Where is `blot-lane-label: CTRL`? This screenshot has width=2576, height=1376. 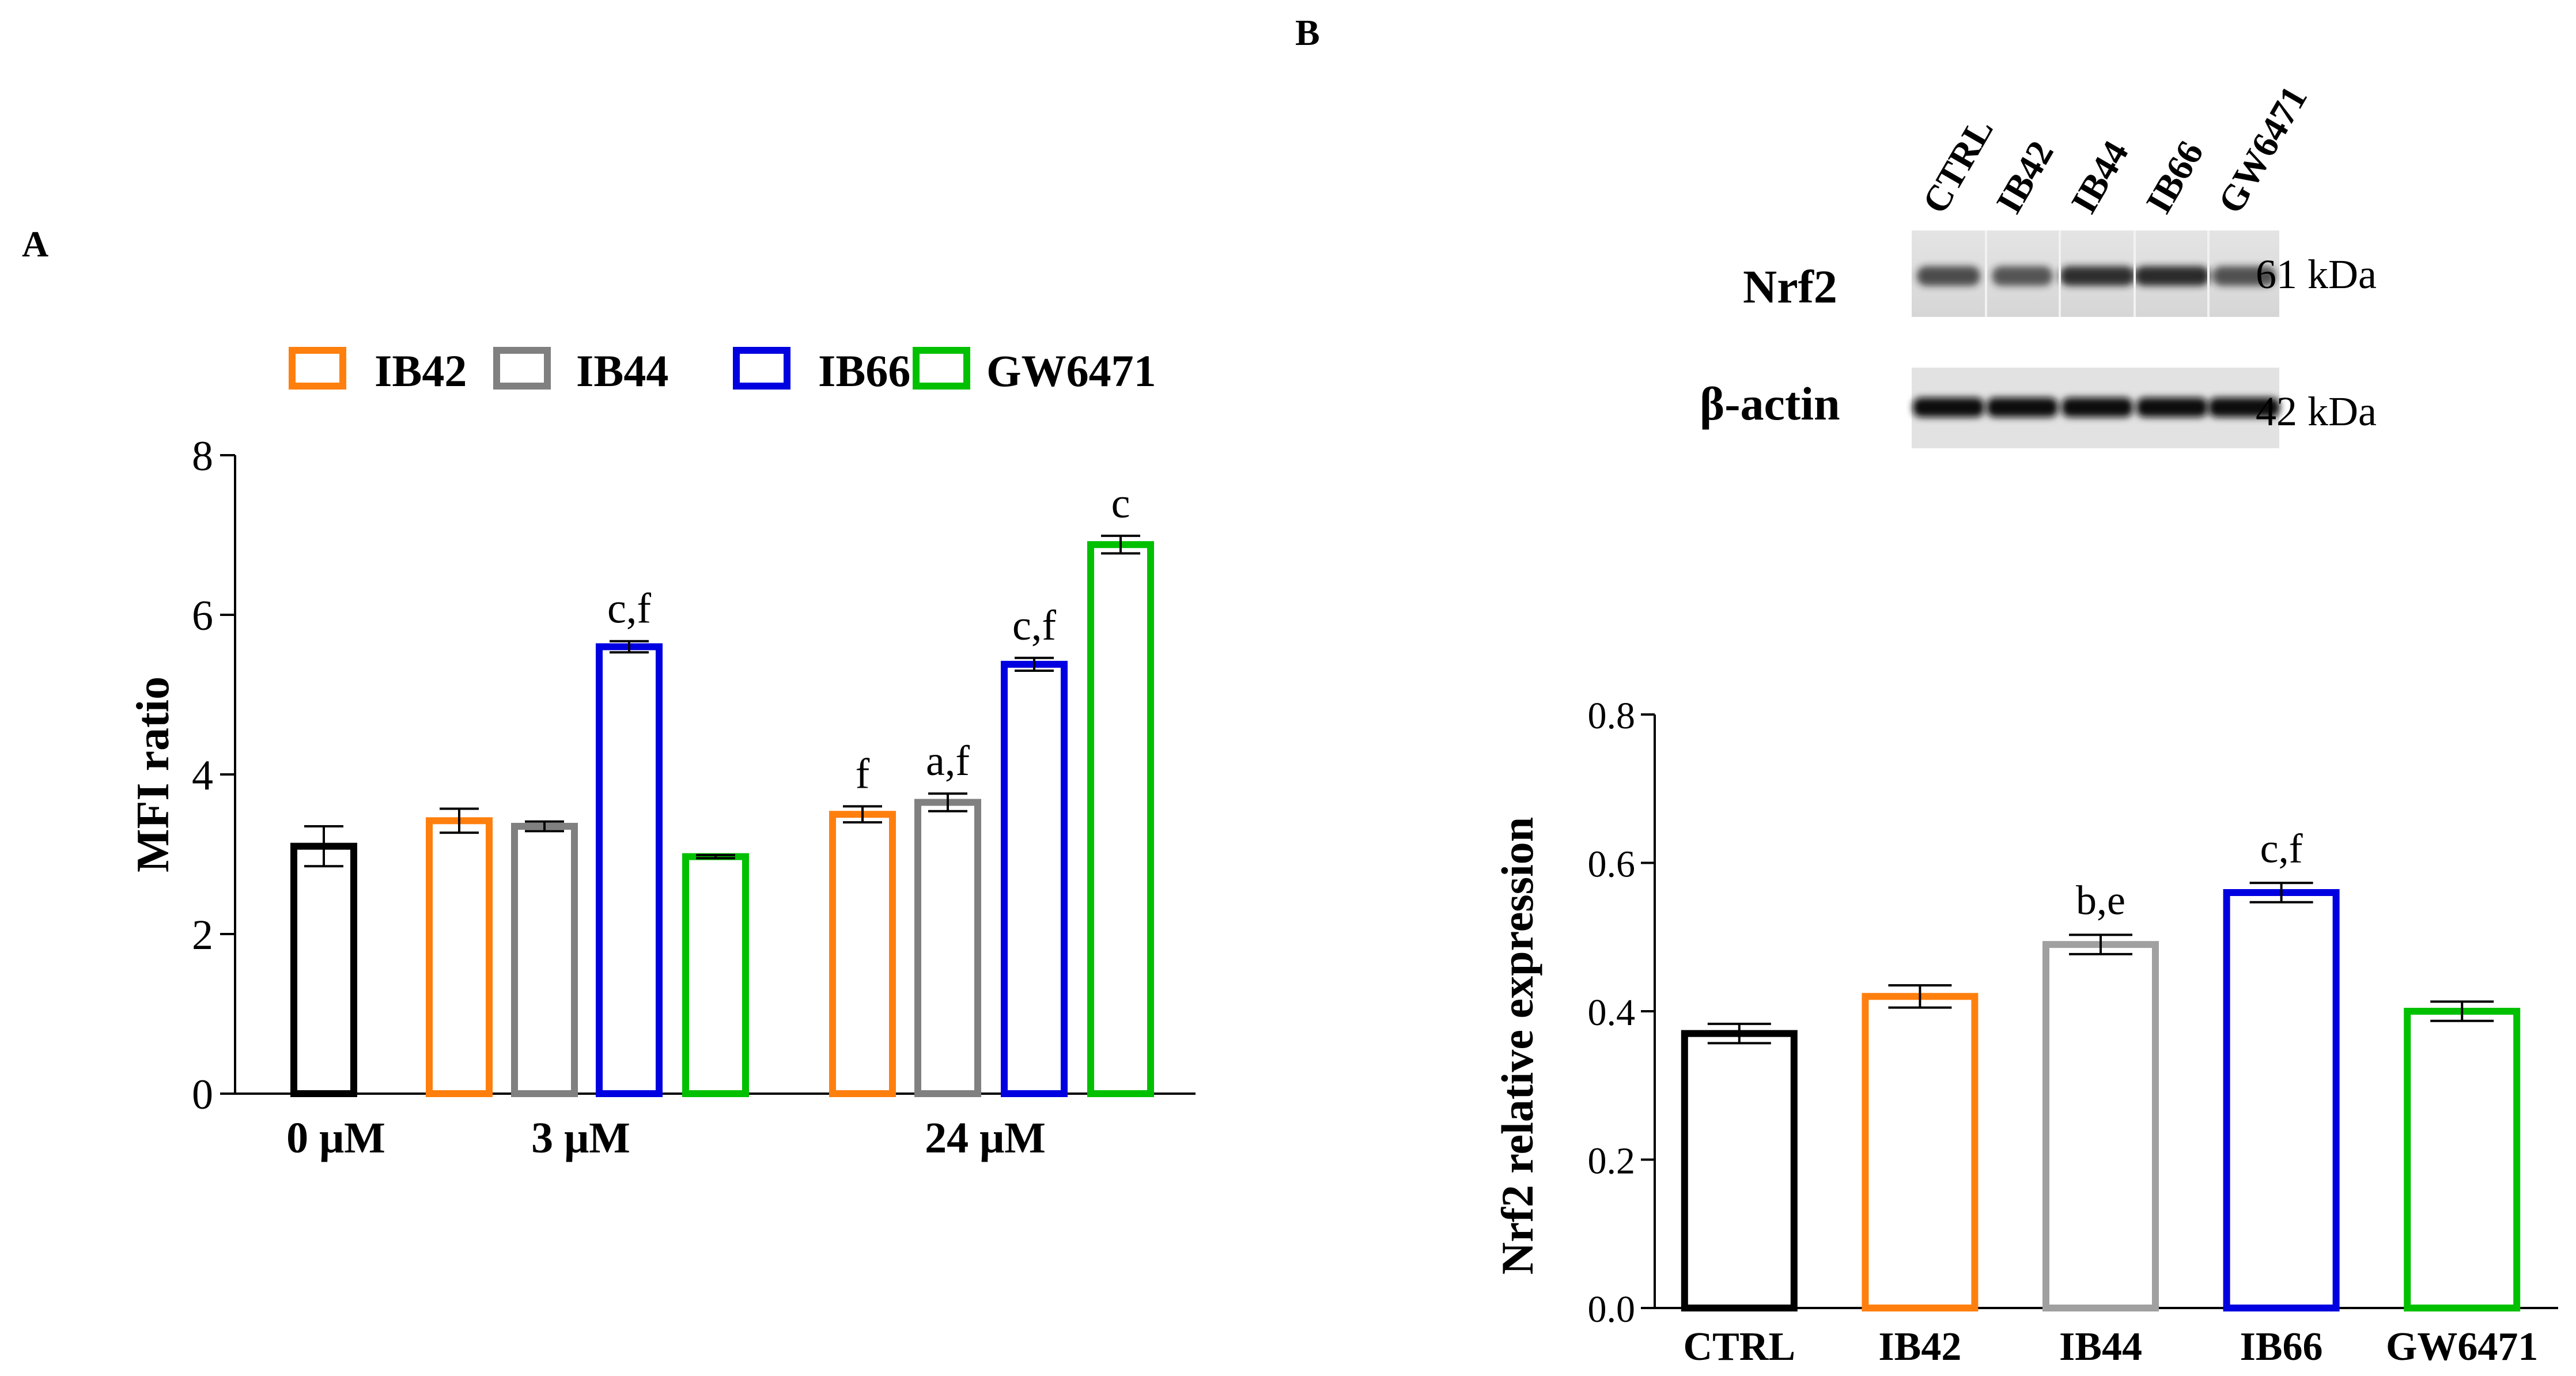
blot-lane-label: CTRL is located at coordinates (1958, 166).